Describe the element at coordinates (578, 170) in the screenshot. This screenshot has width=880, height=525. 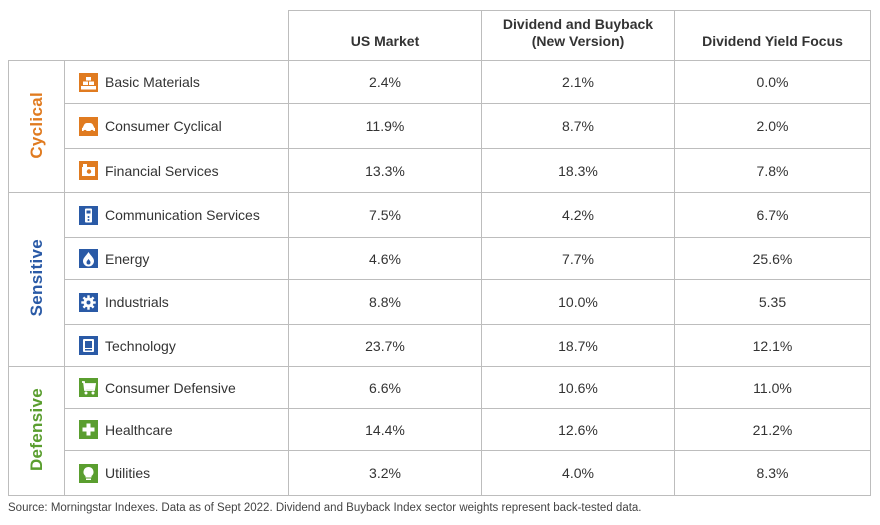
I see `value-cell: 18.3%` at that location.